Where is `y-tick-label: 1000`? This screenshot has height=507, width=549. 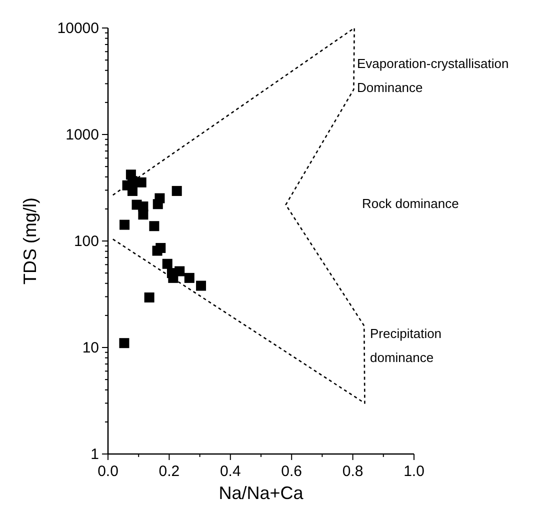
y-tick-label: 1000 is located at coordinates (82, 135).